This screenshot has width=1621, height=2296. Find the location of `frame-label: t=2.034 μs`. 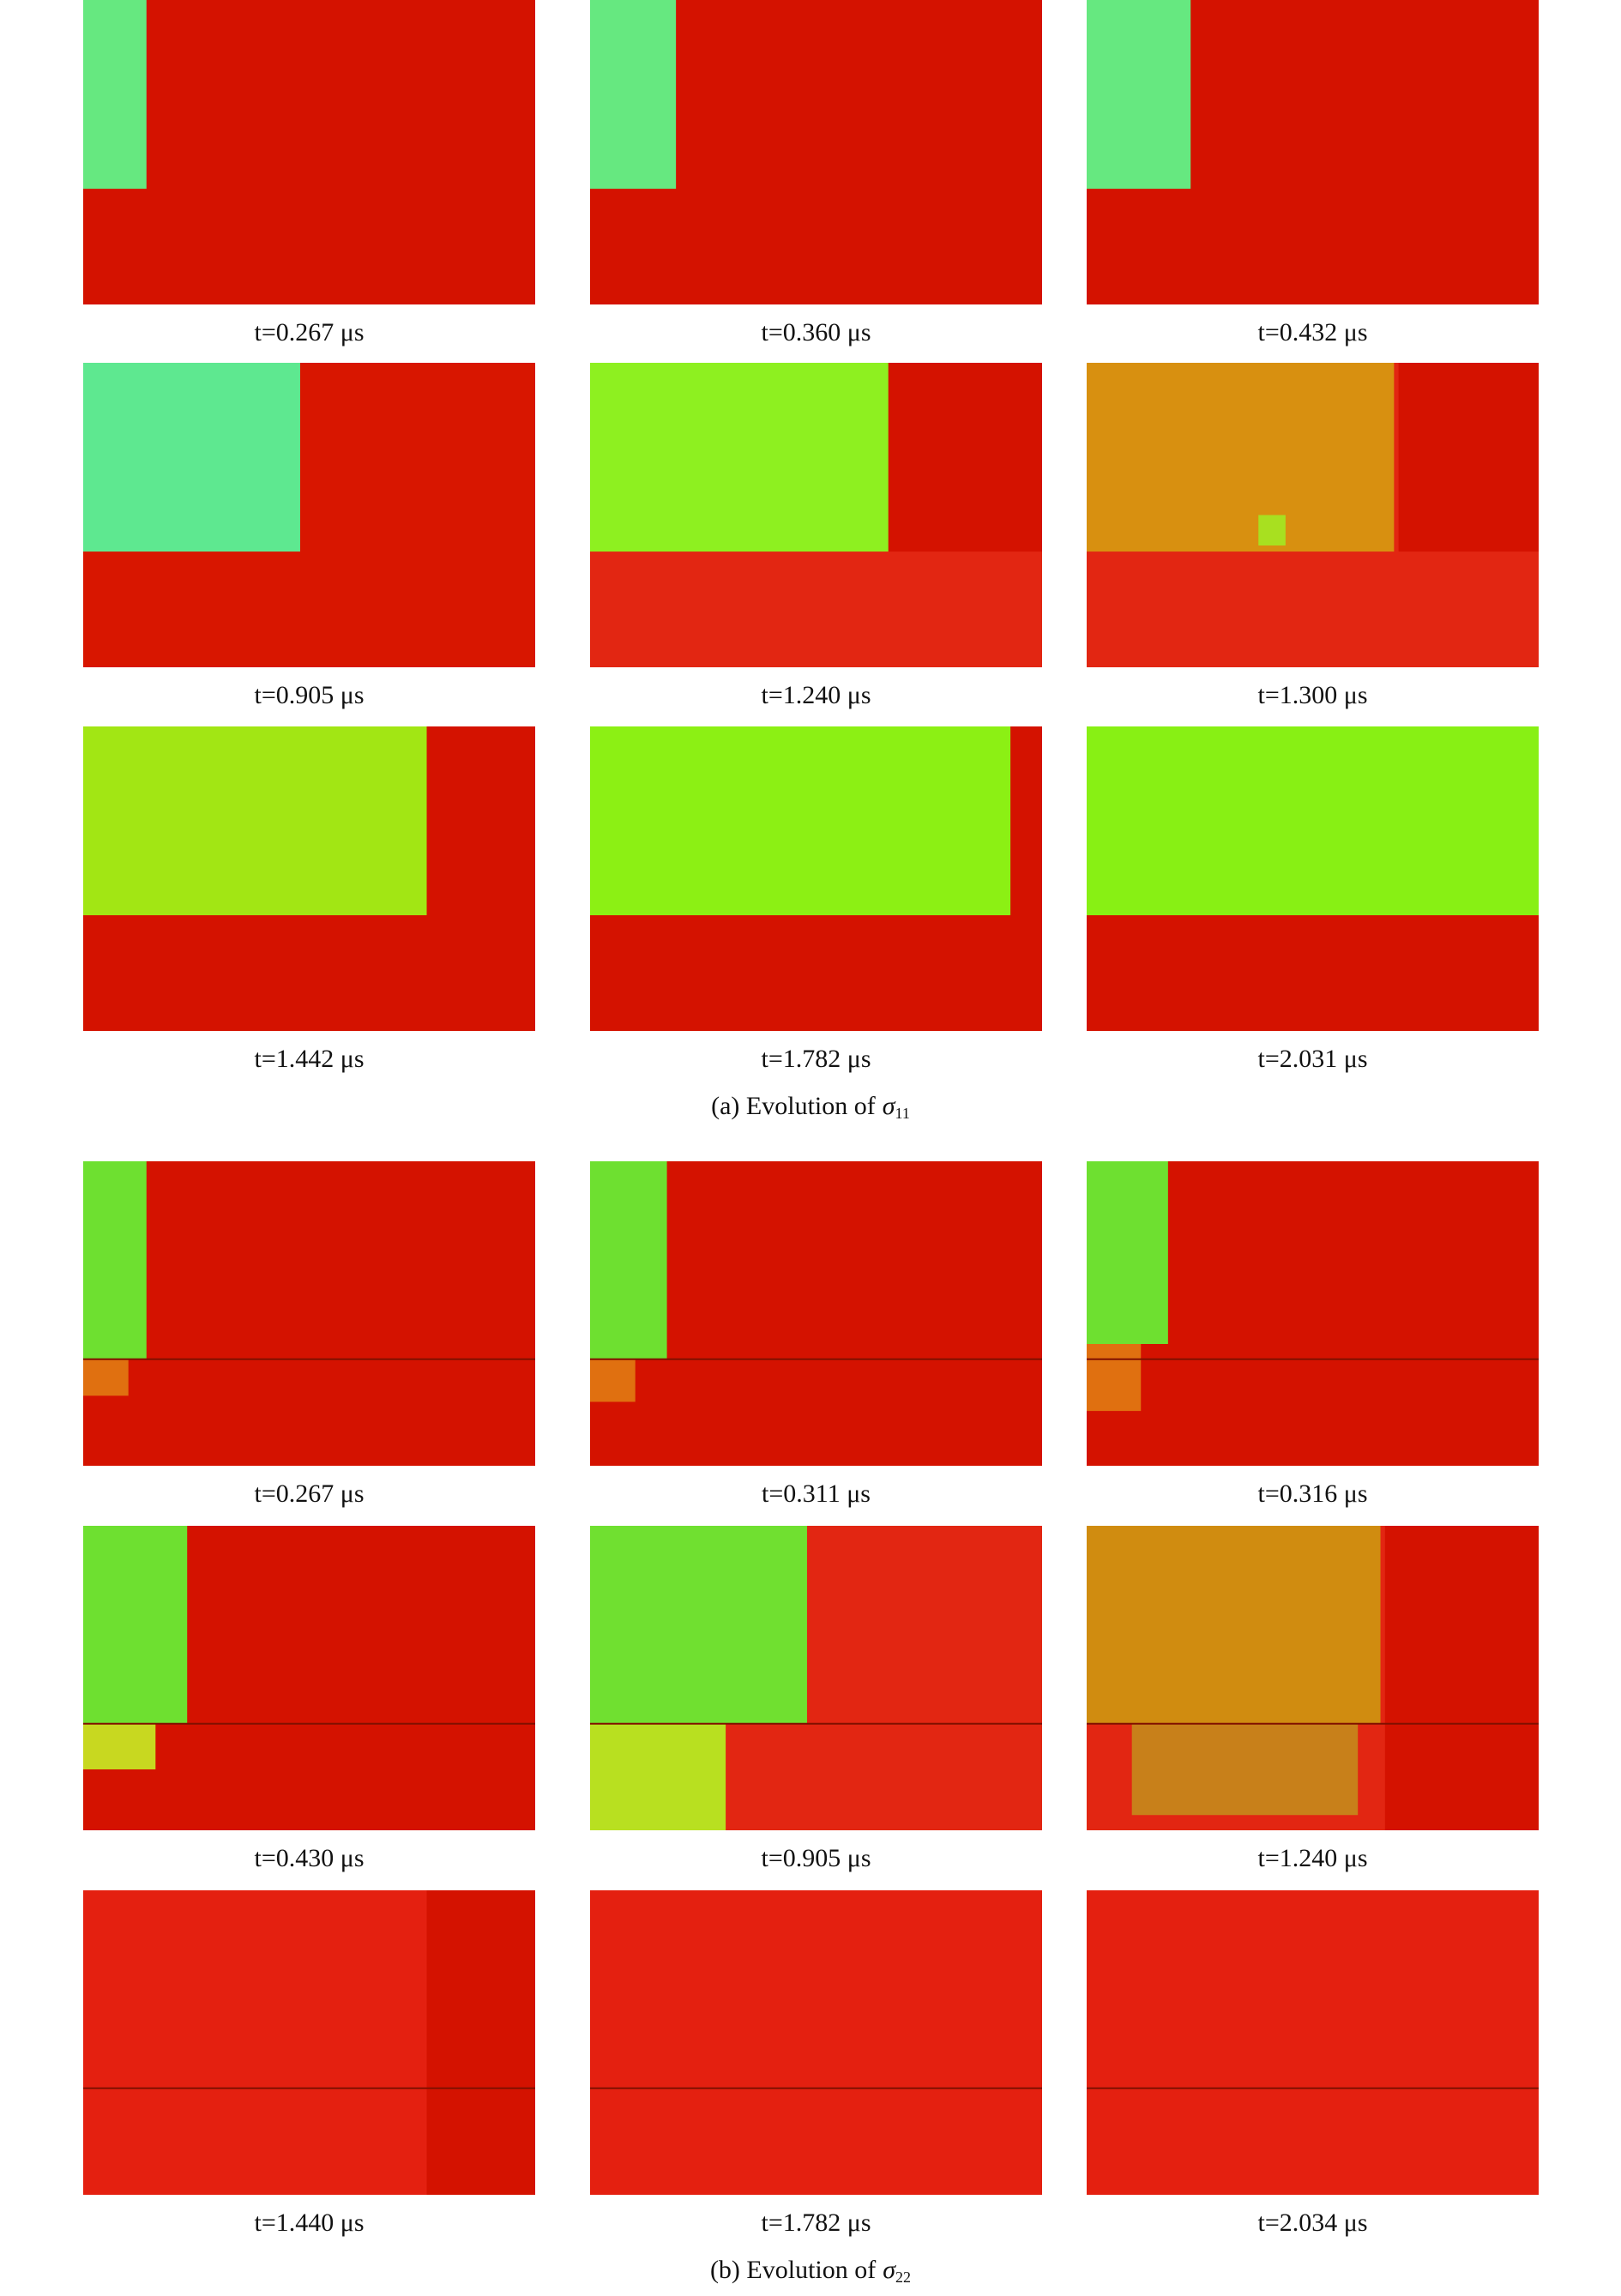

frame-label: t=2.034 μs is located at coordinates (1312, 2223).